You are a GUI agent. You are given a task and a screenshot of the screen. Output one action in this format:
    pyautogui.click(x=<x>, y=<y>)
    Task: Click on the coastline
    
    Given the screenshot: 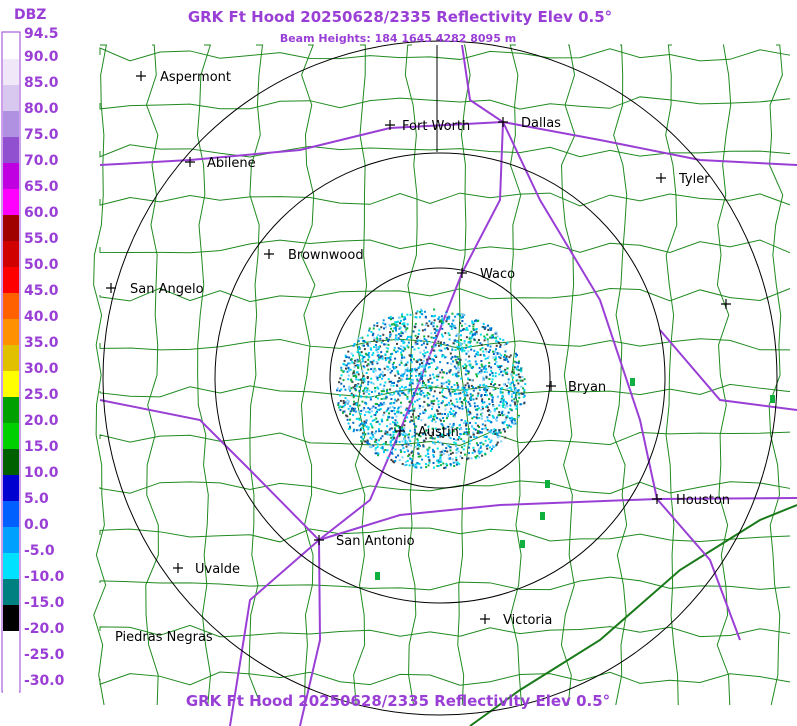 What is the action you would take?
    pyautogui.click(x=633, y=615)
    